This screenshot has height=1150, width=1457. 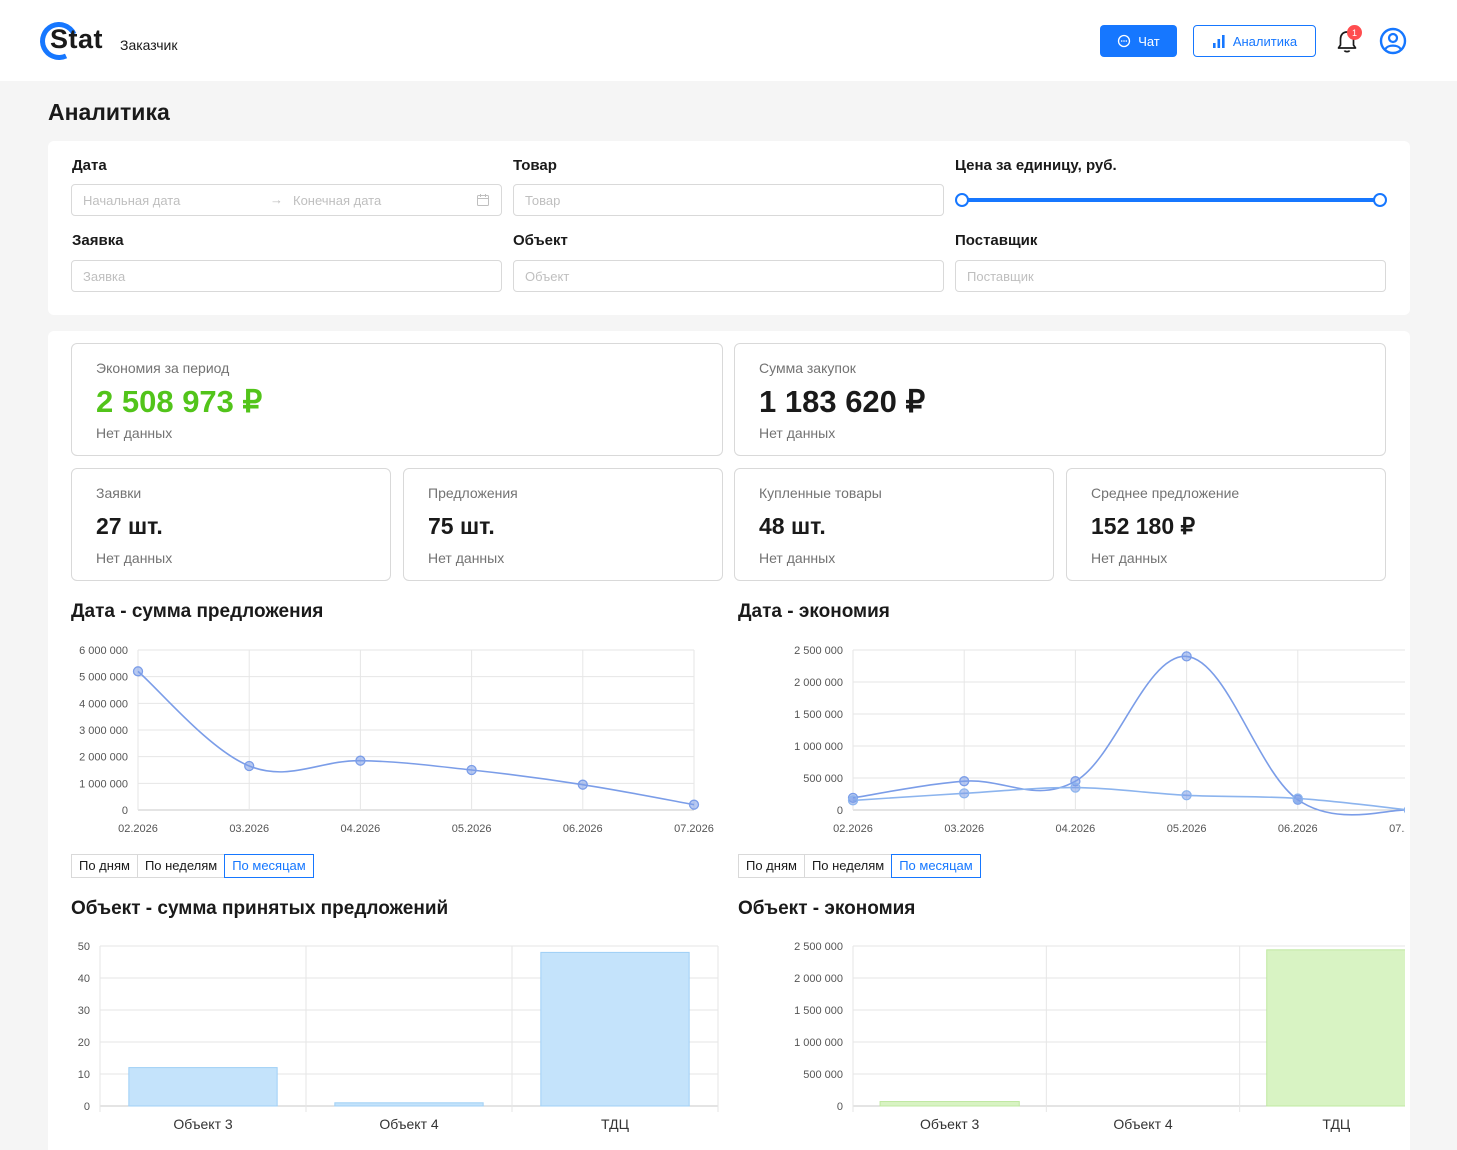 What do you see at coordinates (1170, 276) in the screenshot?
I see `supplier-input: Поставщик` at bounding box center [1170, 276].